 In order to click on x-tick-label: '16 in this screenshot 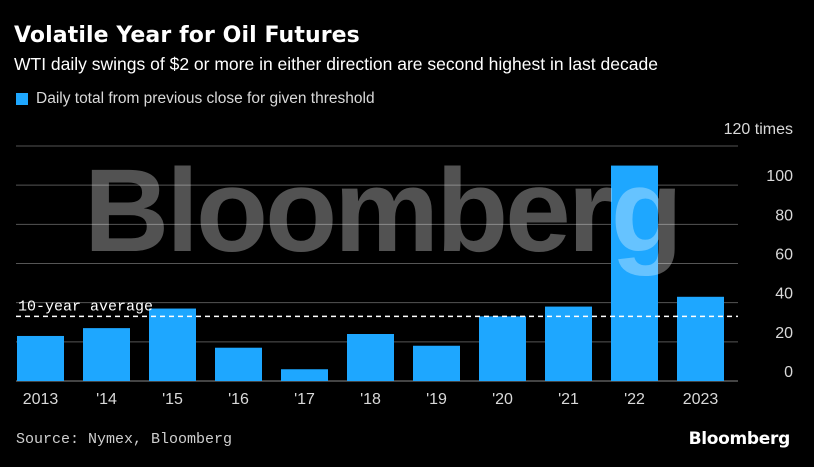, I will do `click(238, 399)`.